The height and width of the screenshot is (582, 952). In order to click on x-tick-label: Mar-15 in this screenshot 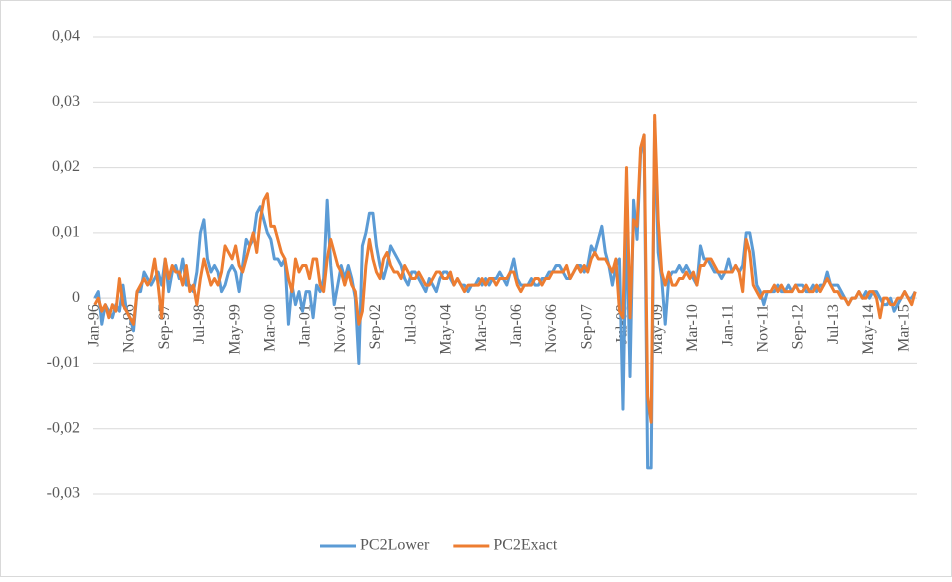, I will do `click(903, 328)`.